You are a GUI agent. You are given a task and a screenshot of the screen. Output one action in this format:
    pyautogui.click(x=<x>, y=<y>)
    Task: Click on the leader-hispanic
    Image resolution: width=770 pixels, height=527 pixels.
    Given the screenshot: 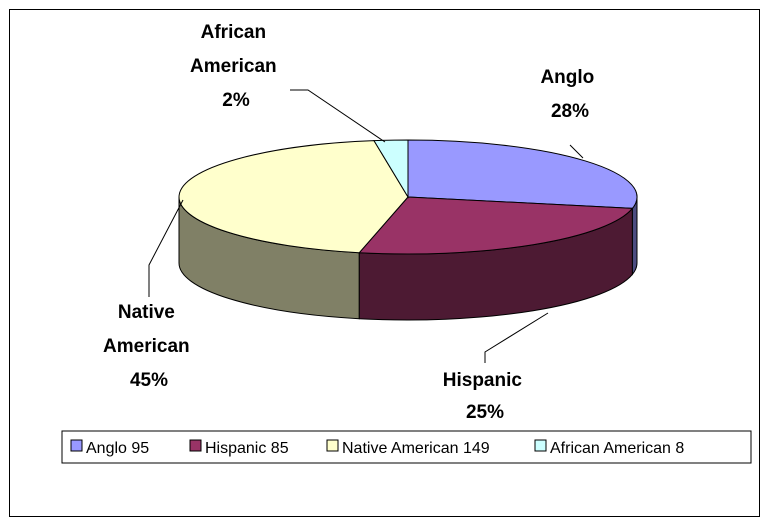 What is the action you would take?
    pyautogui.click(x=516, y=337)
    